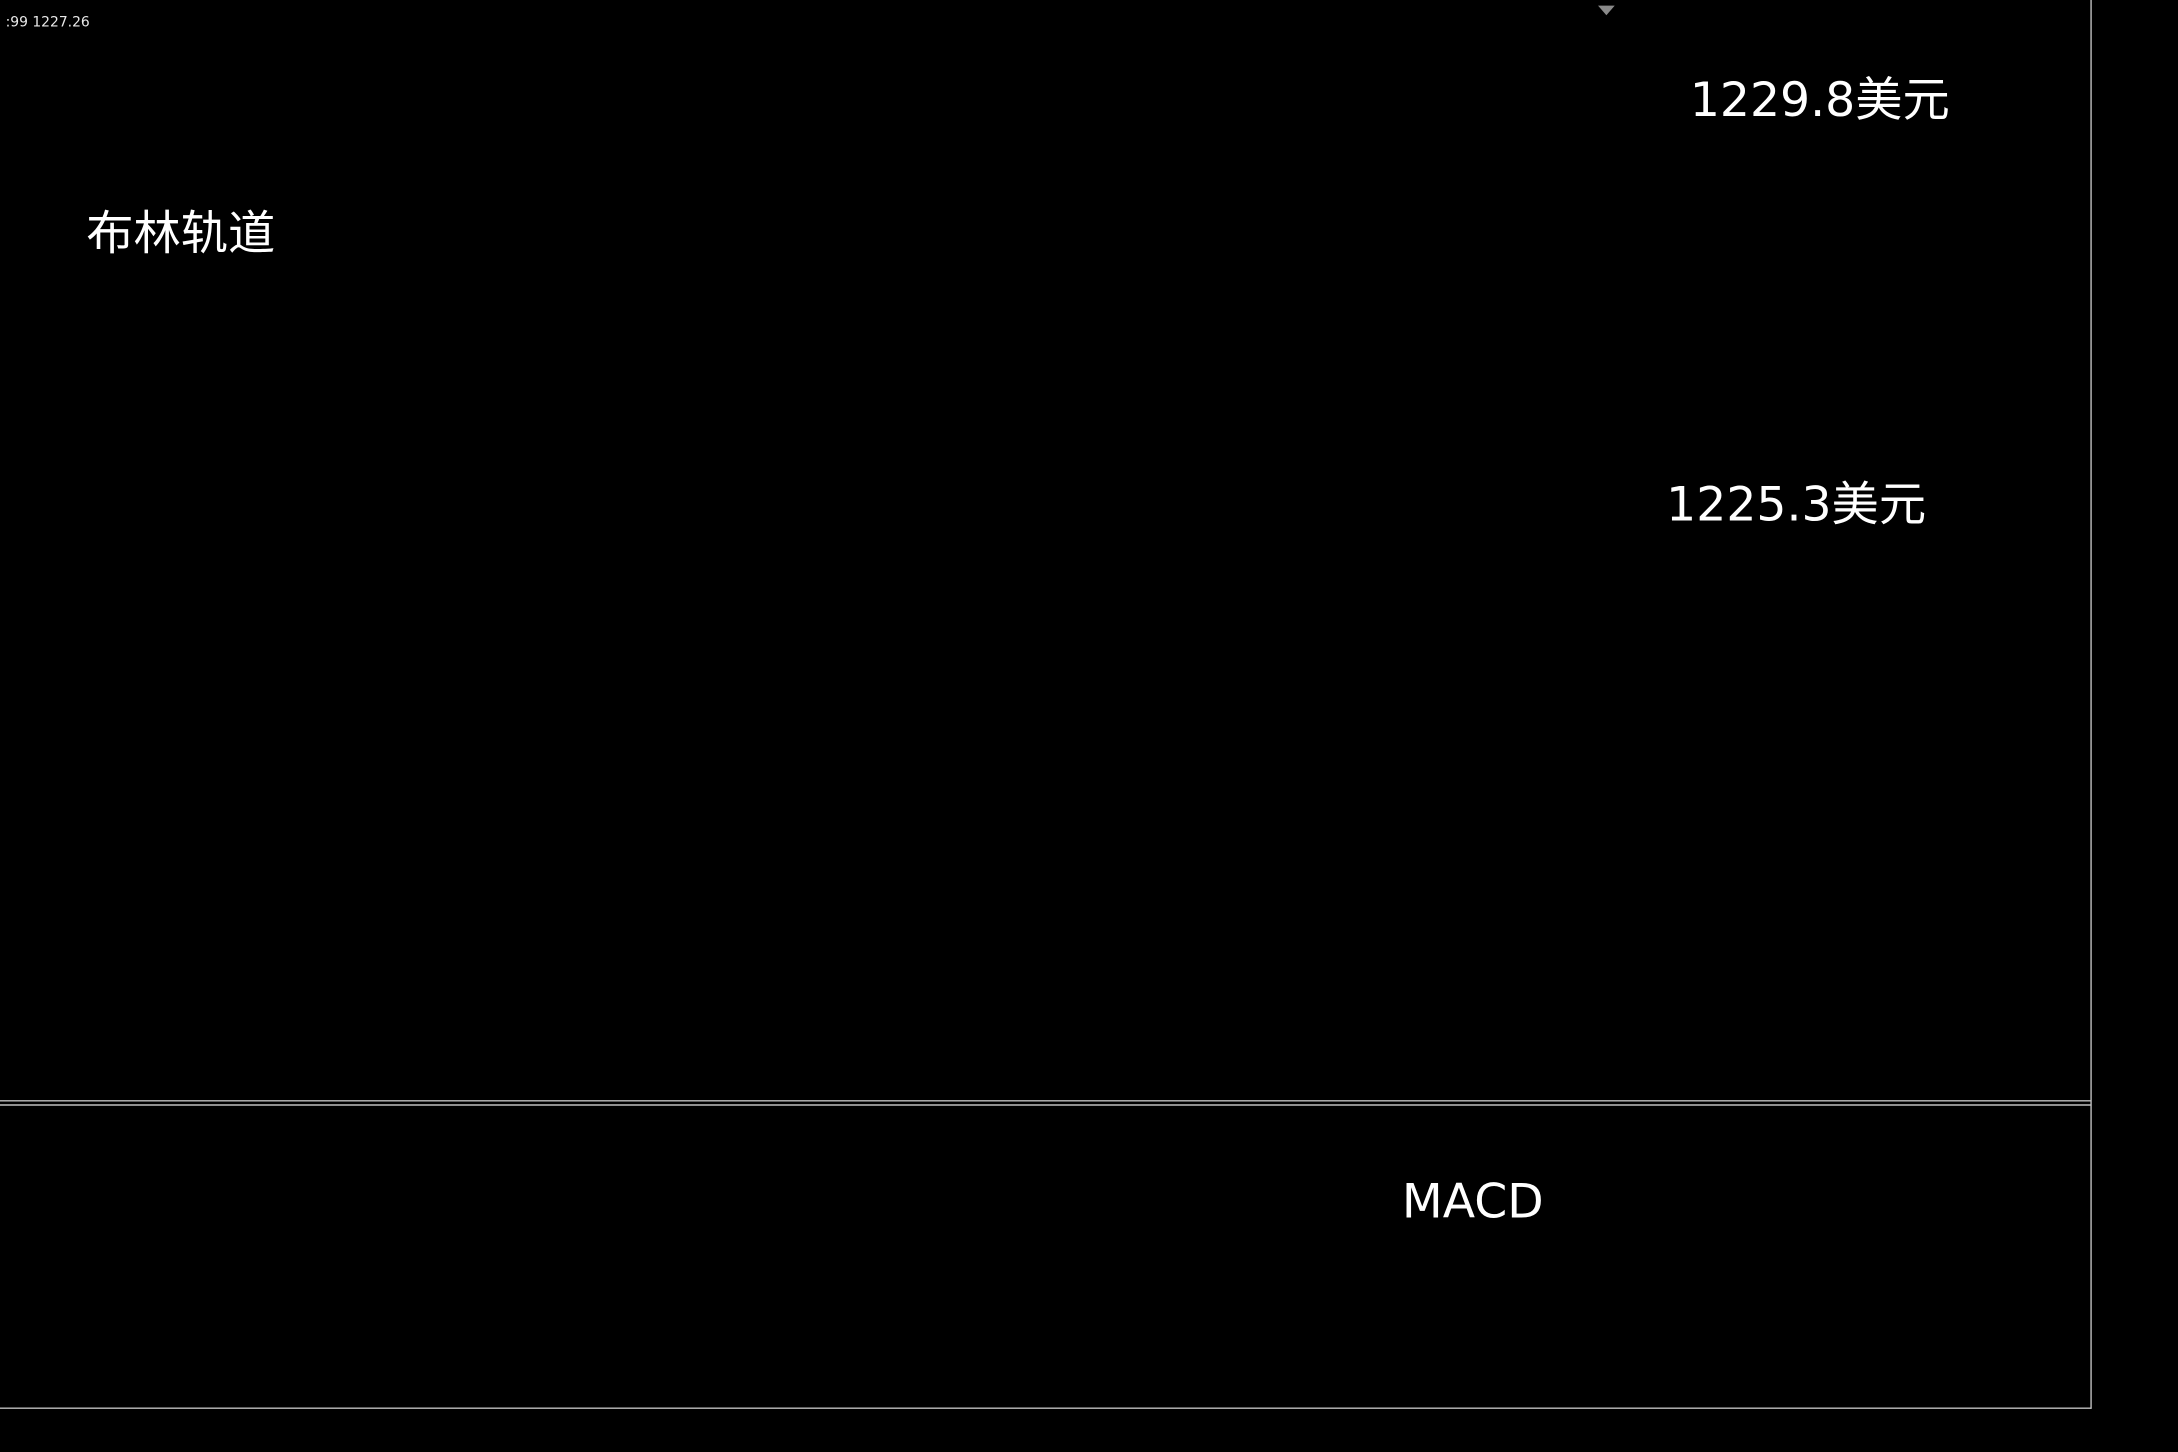  What do you see at coordinates (180, 233) in the screenshot?
I see `annotation: 布林轨道` at bounding box center [180, 233].